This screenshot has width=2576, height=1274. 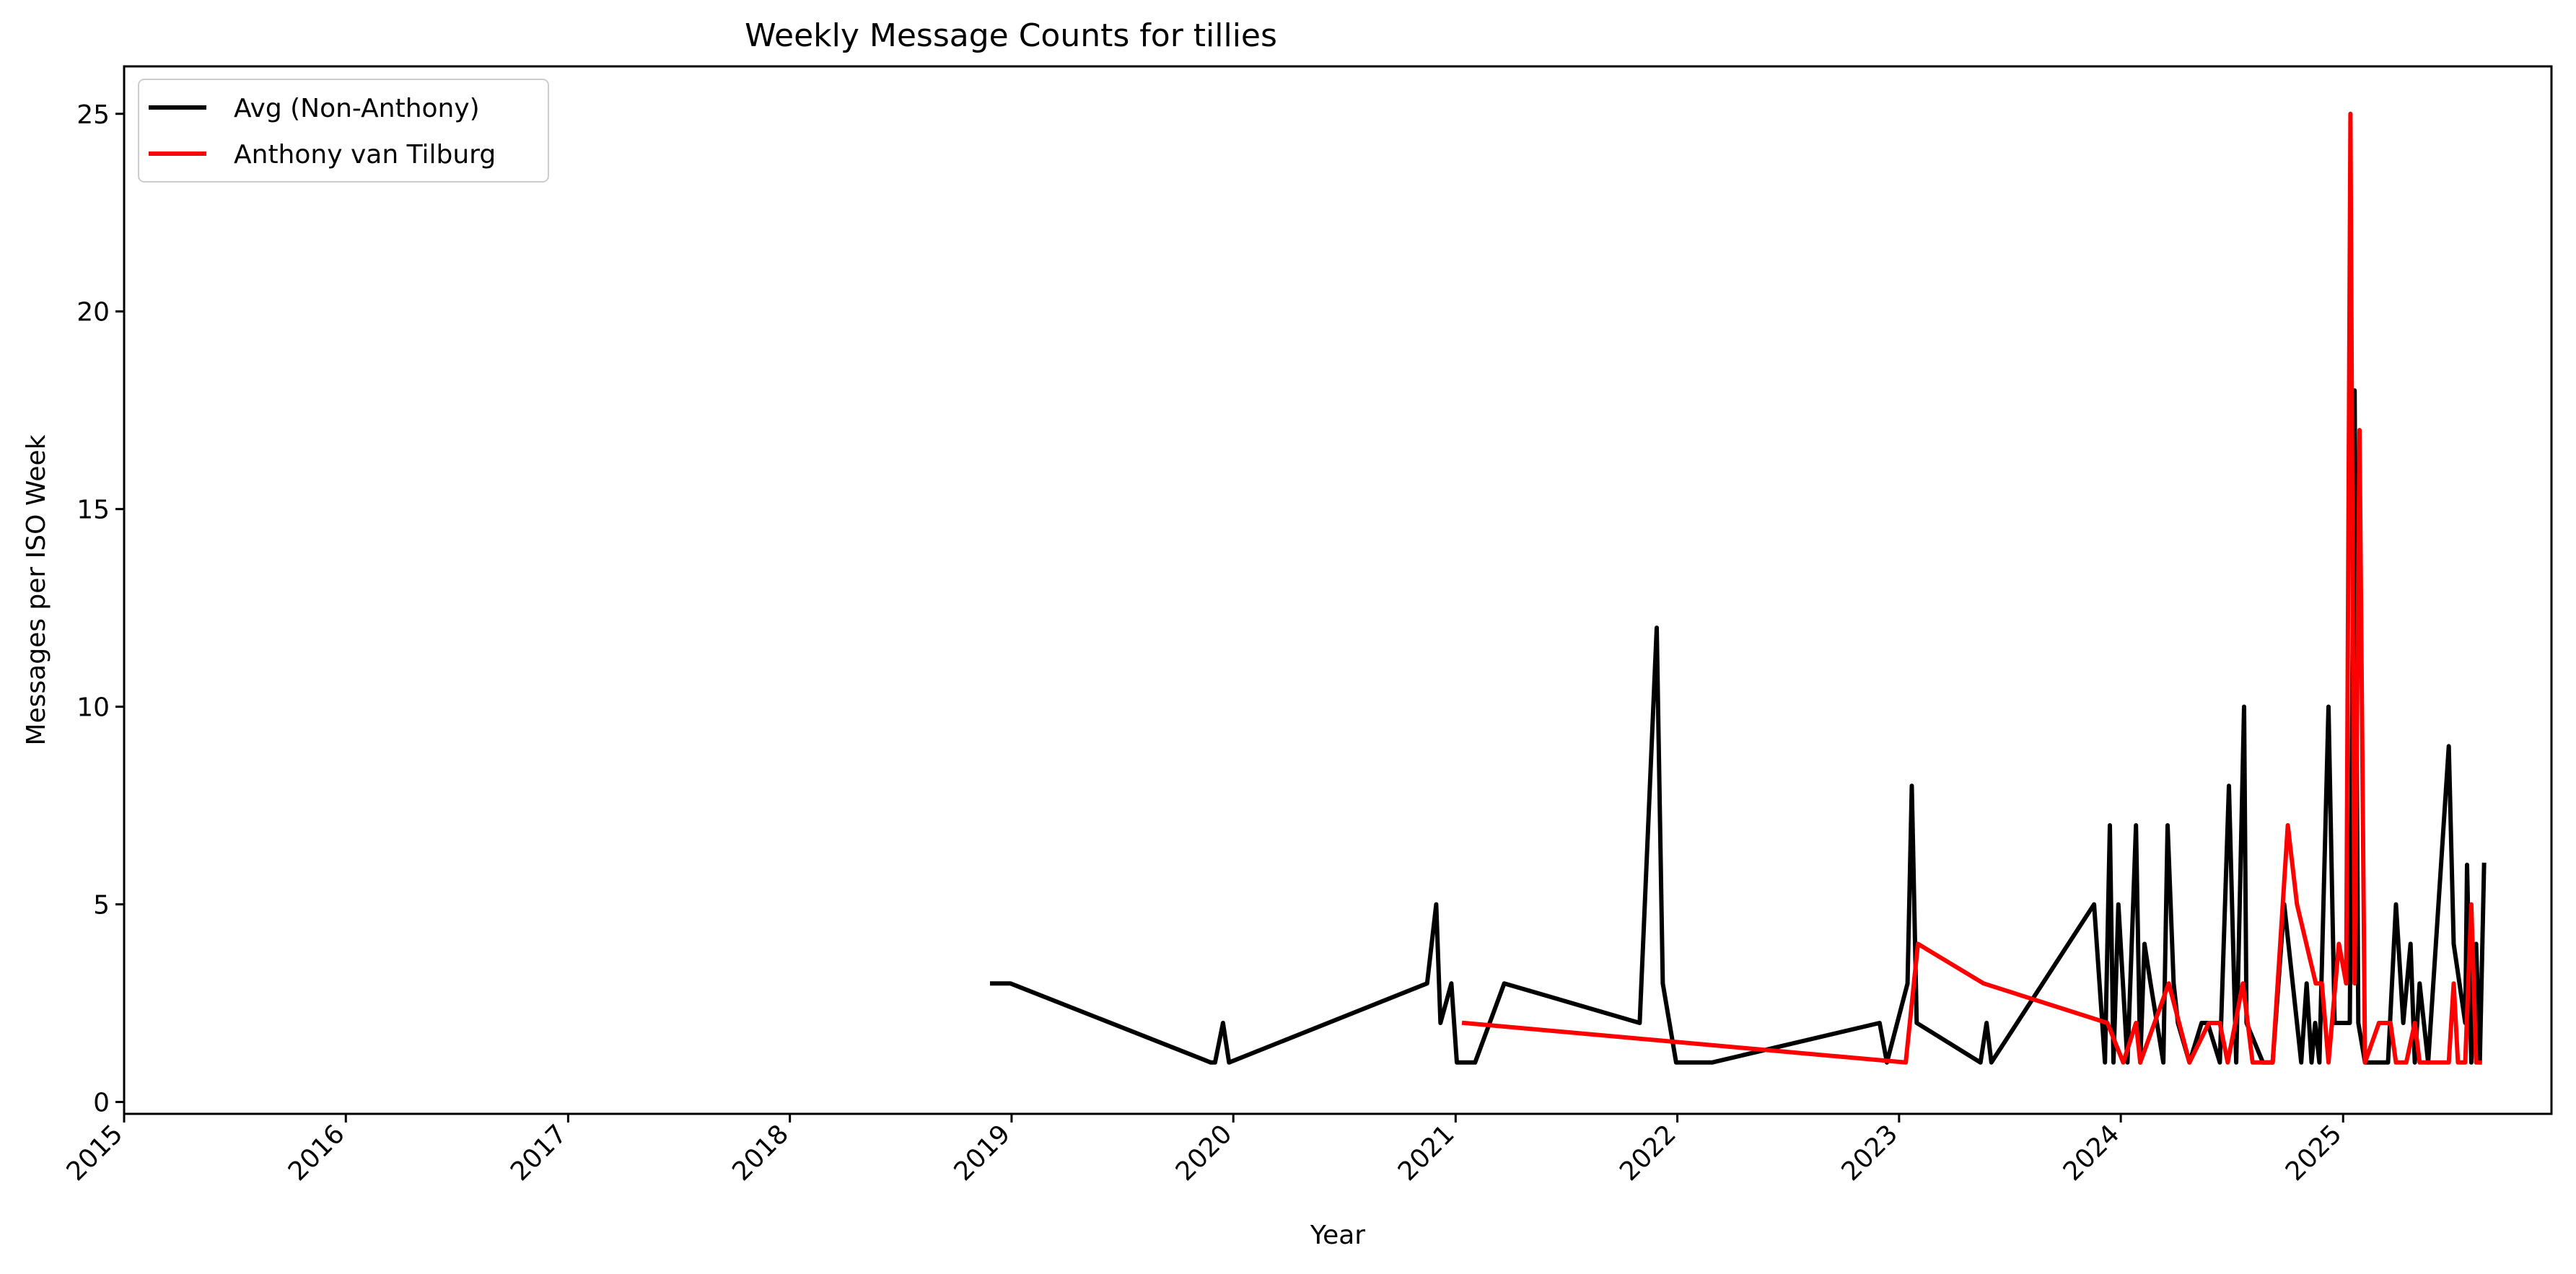 What do you see at coordinates (93, 313) in the screenshot?
I see `y-tick-label: 20` at bounding box center [93, 313].